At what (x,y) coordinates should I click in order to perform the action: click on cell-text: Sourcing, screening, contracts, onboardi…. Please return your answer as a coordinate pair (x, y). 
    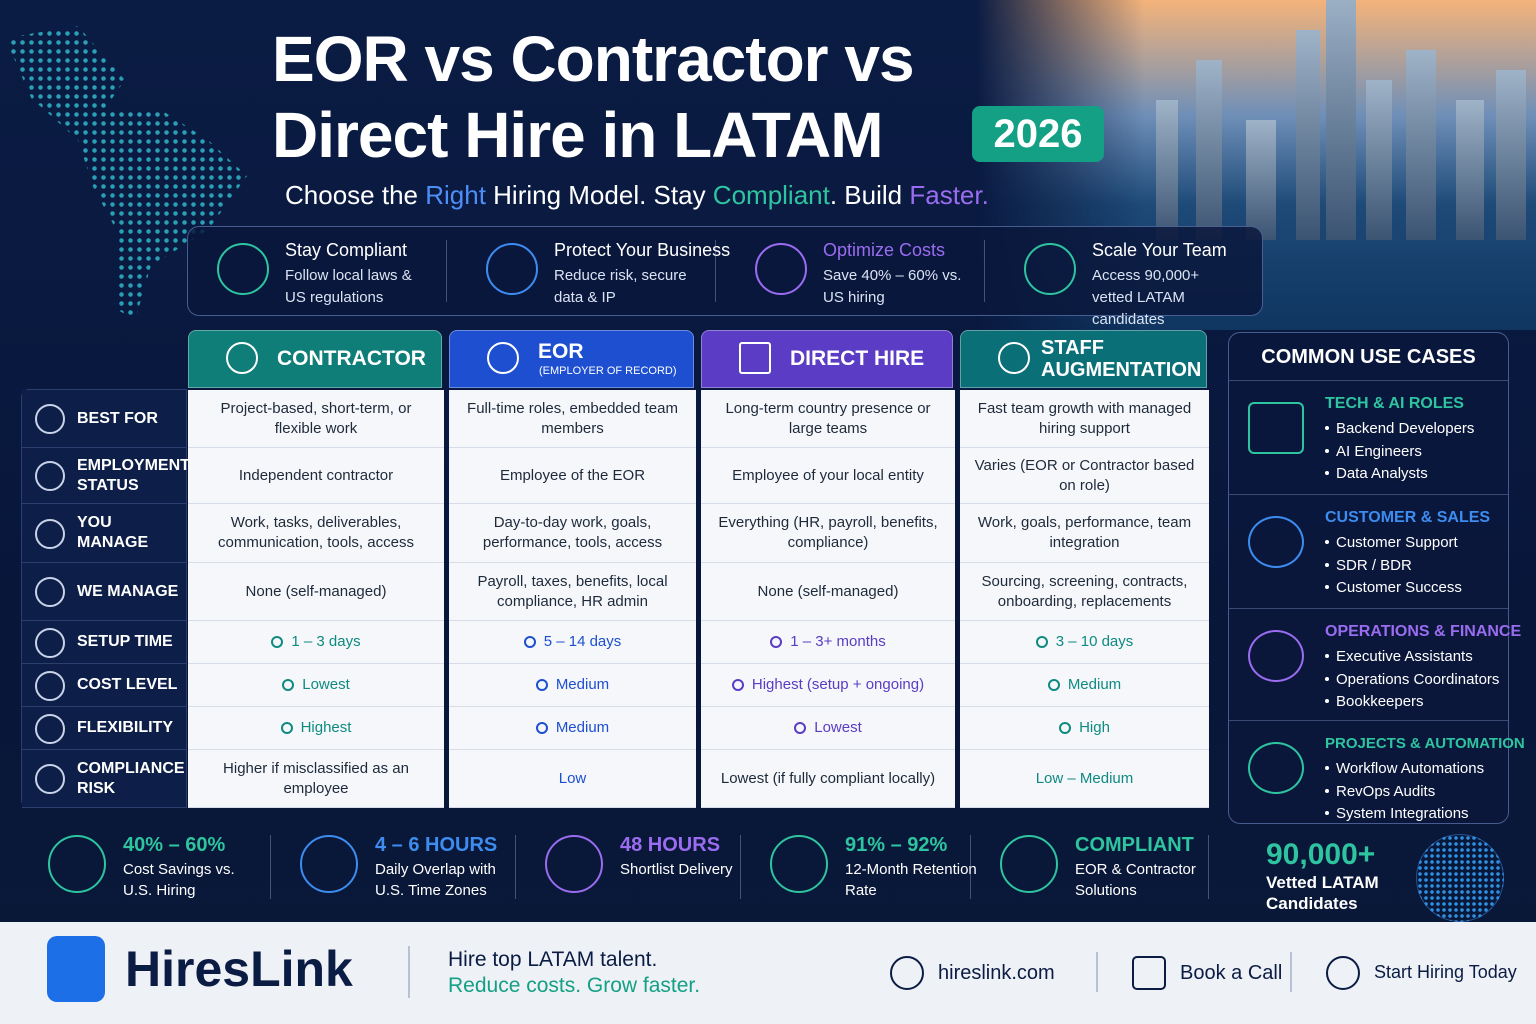
    Looking at the image, I should click on (1084, 591).